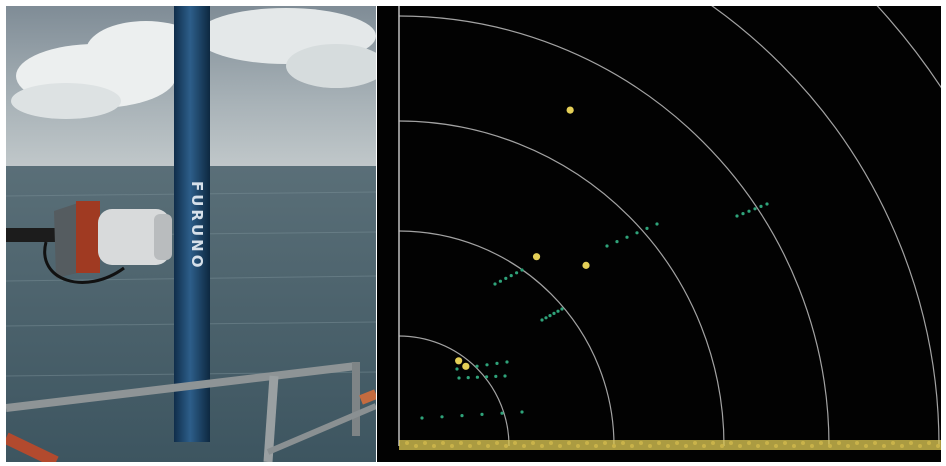 This screenshot has width=946, height=466. I want to click on red-mount, so click(88, 237).